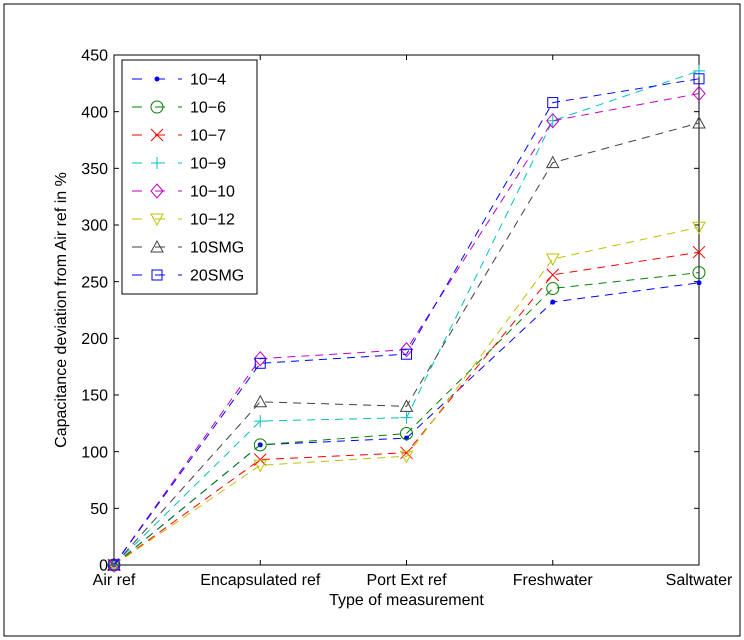  I want to click on y-tick-label: 450, so click(94, 56).